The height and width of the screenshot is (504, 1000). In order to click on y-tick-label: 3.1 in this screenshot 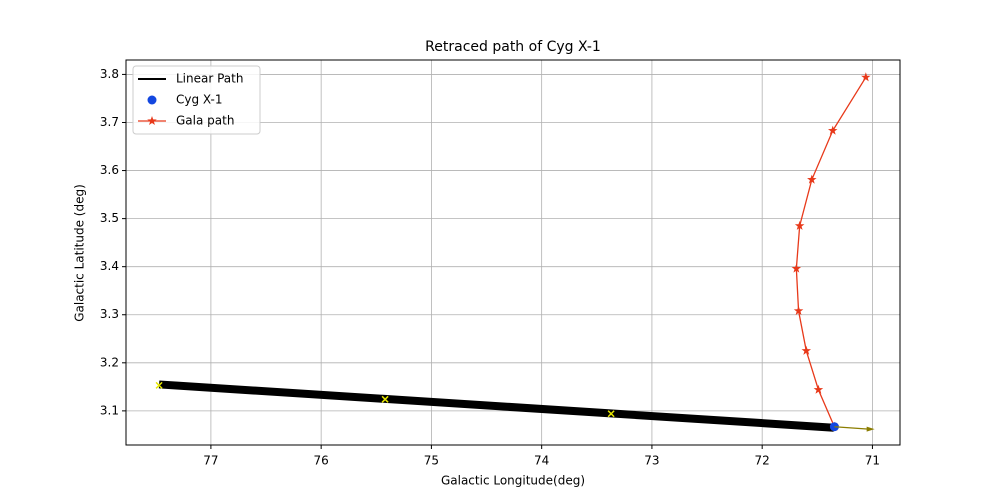, I will do `click(109, 410)`.